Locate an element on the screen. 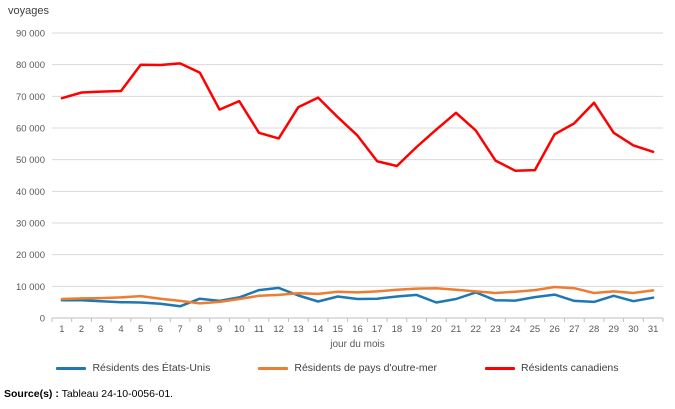 The image size is (675, 409). x-tick-label: 1 is located at coordinates (61, 329).